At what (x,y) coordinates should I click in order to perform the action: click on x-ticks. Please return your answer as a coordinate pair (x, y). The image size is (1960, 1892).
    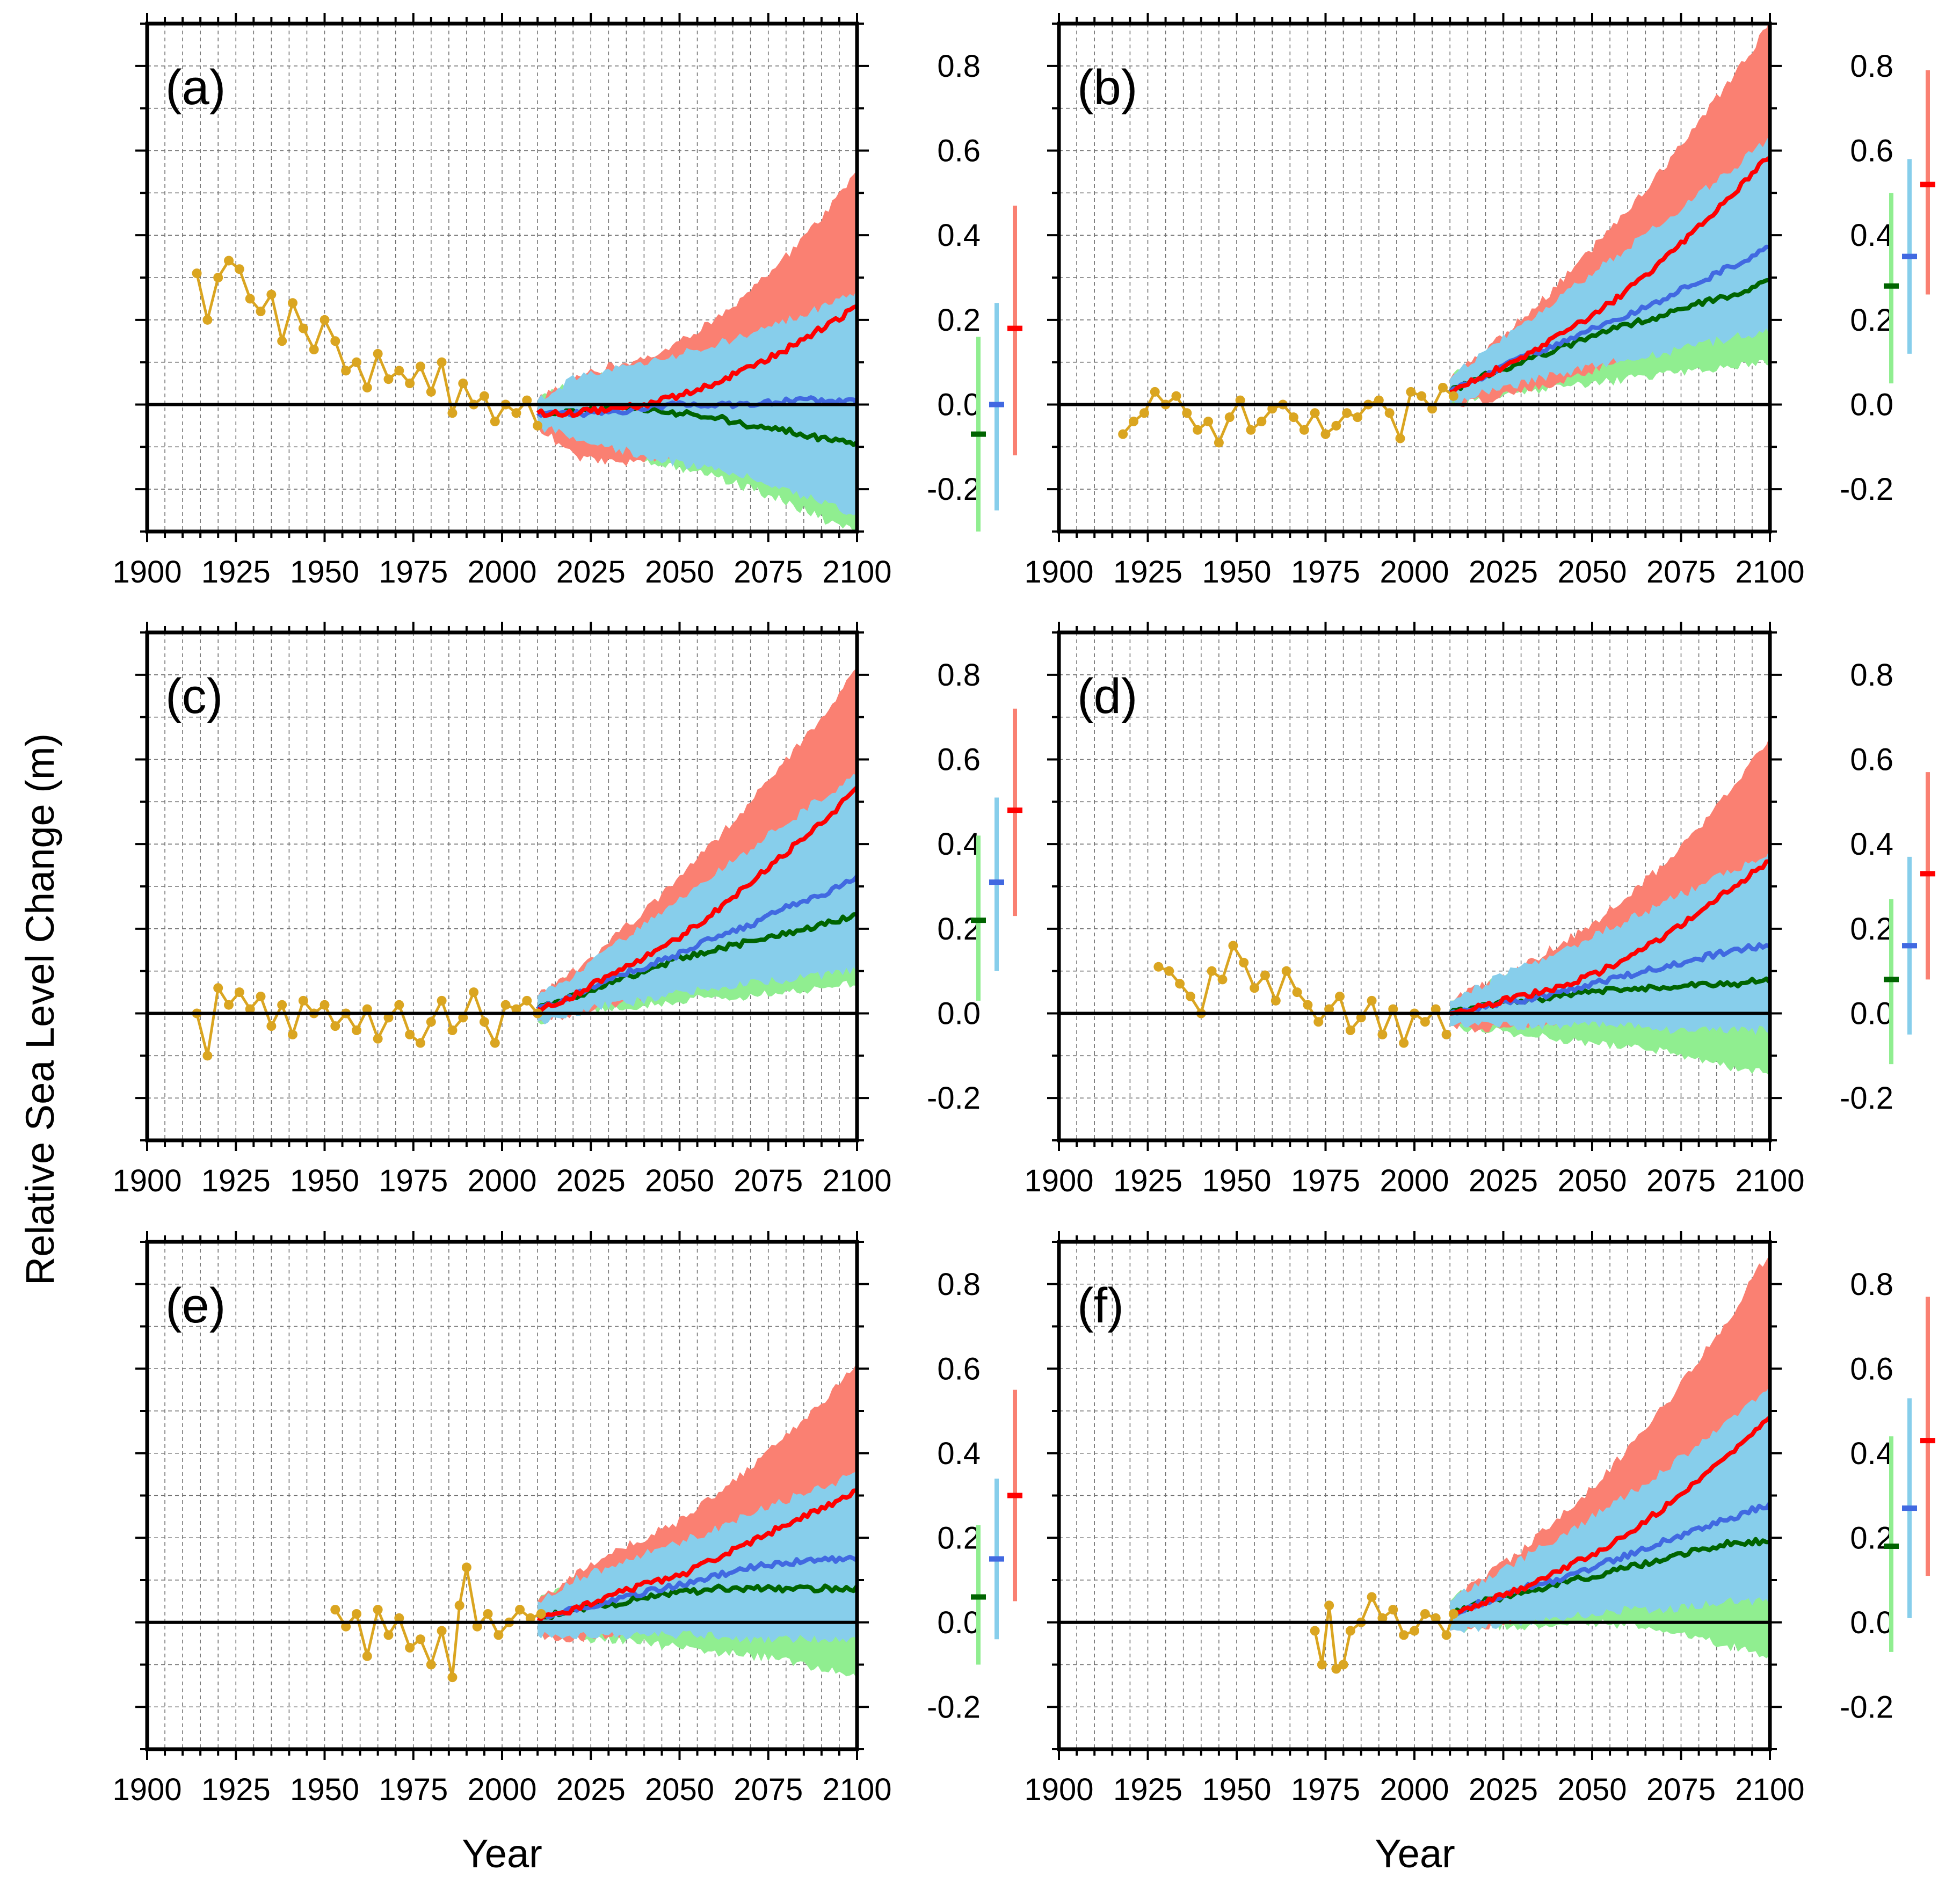
    Looking at the image, I should click on (1415, 886).